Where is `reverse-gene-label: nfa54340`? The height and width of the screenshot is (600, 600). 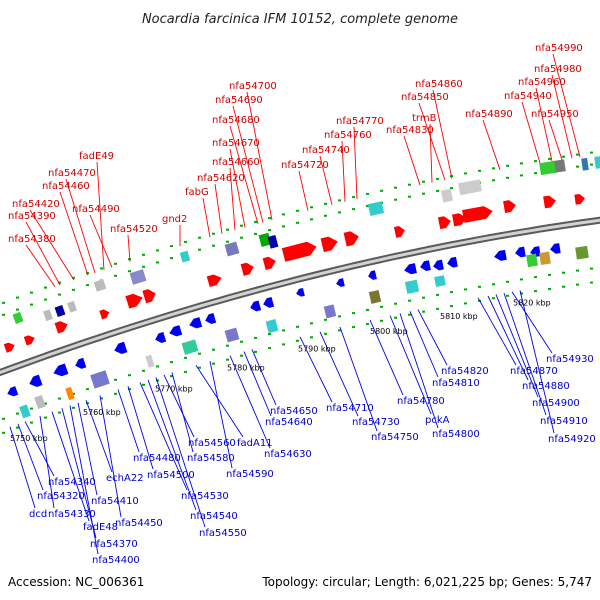 reverse-gene-label: nfa54340 is located at coordinates (72, 482).